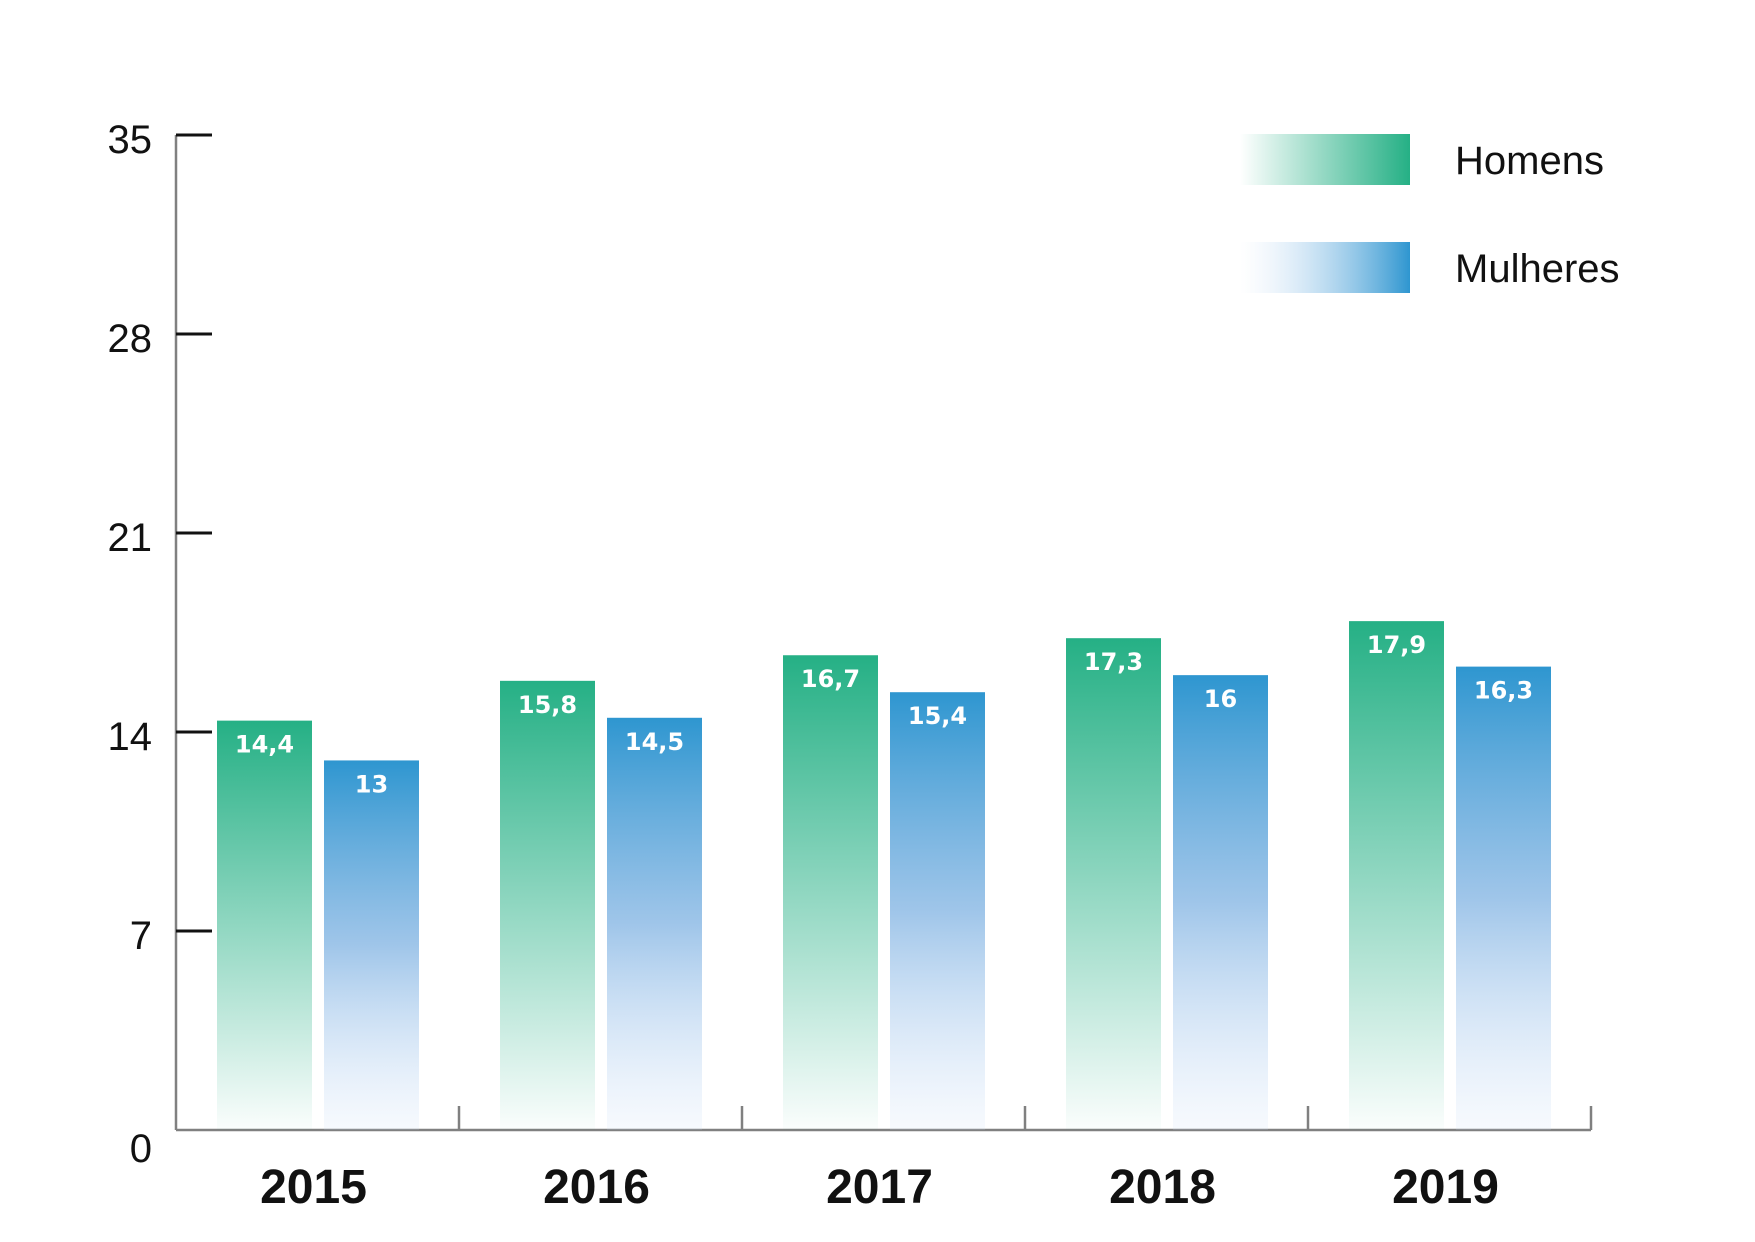 This screenshot has height=1242, width=1755. I want to click on legend-swatch-mulheres, so click(1325, 267).